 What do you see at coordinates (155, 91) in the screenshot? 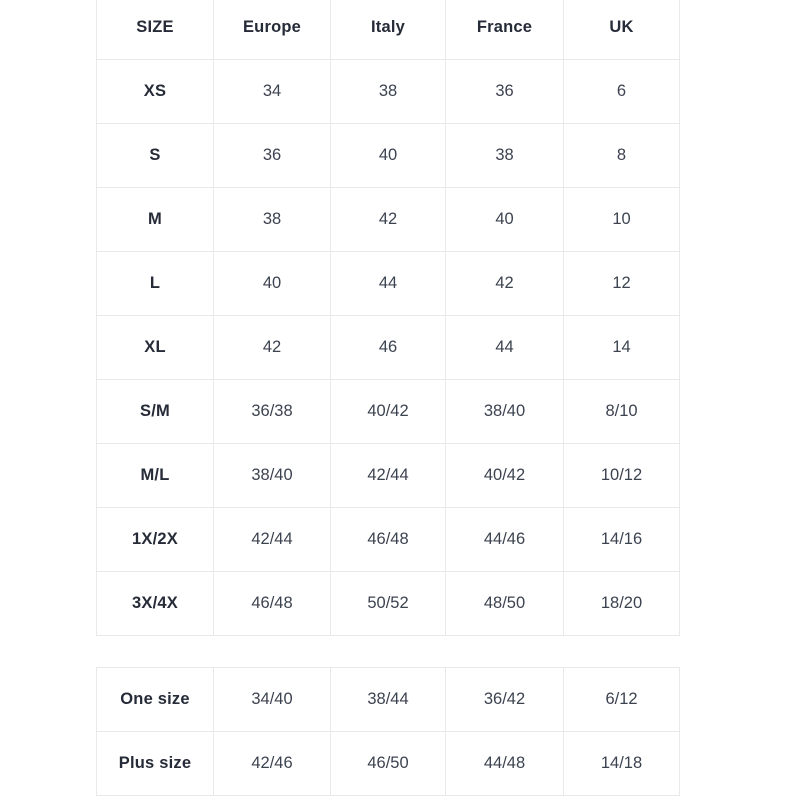
I see `cell-size: XS` at bounding box center [155, 91].